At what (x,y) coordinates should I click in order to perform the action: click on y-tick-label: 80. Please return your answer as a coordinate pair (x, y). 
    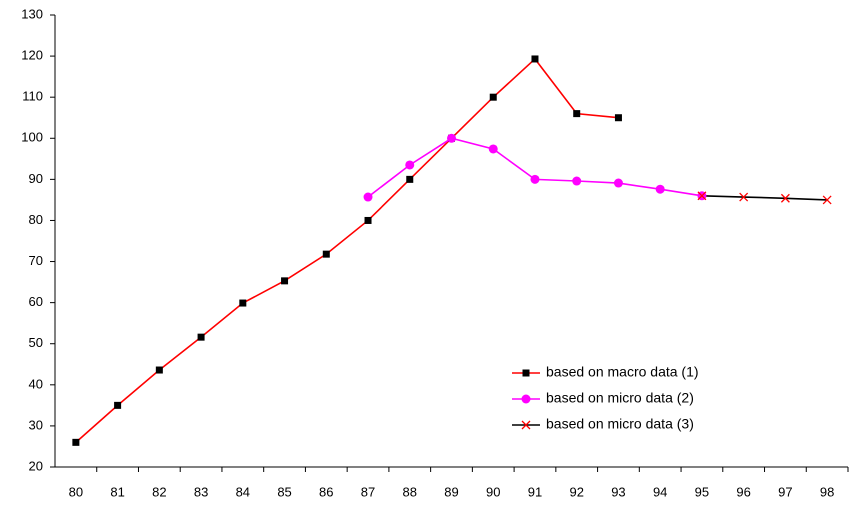
    Looking at the image, I should click on (36, 219).